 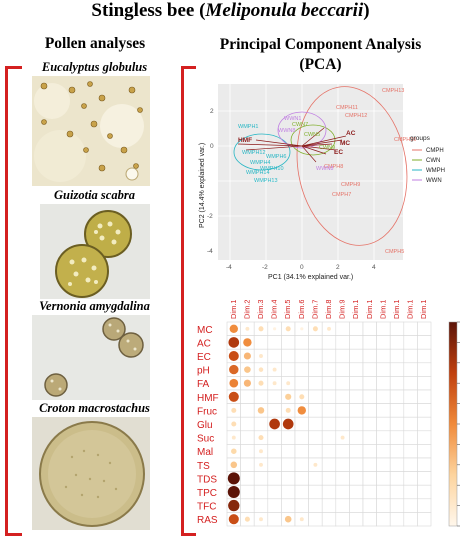 I want to click on pca-xlabel: PC1 (34.1% explained var.), so click(x=310, y=277).